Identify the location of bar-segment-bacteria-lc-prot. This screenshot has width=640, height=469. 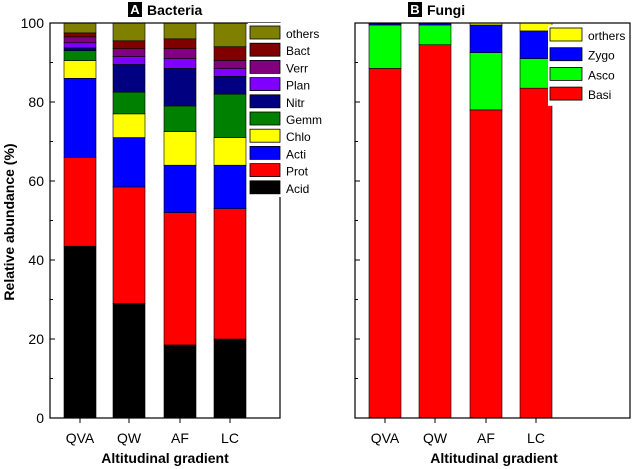
(230, 274).